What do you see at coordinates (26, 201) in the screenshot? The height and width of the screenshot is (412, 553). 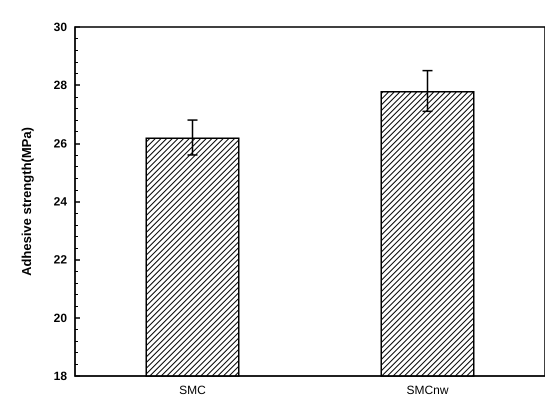 I see `y-axis-title: Adhesive strength(MPa)` at bounding box center [26, 201].